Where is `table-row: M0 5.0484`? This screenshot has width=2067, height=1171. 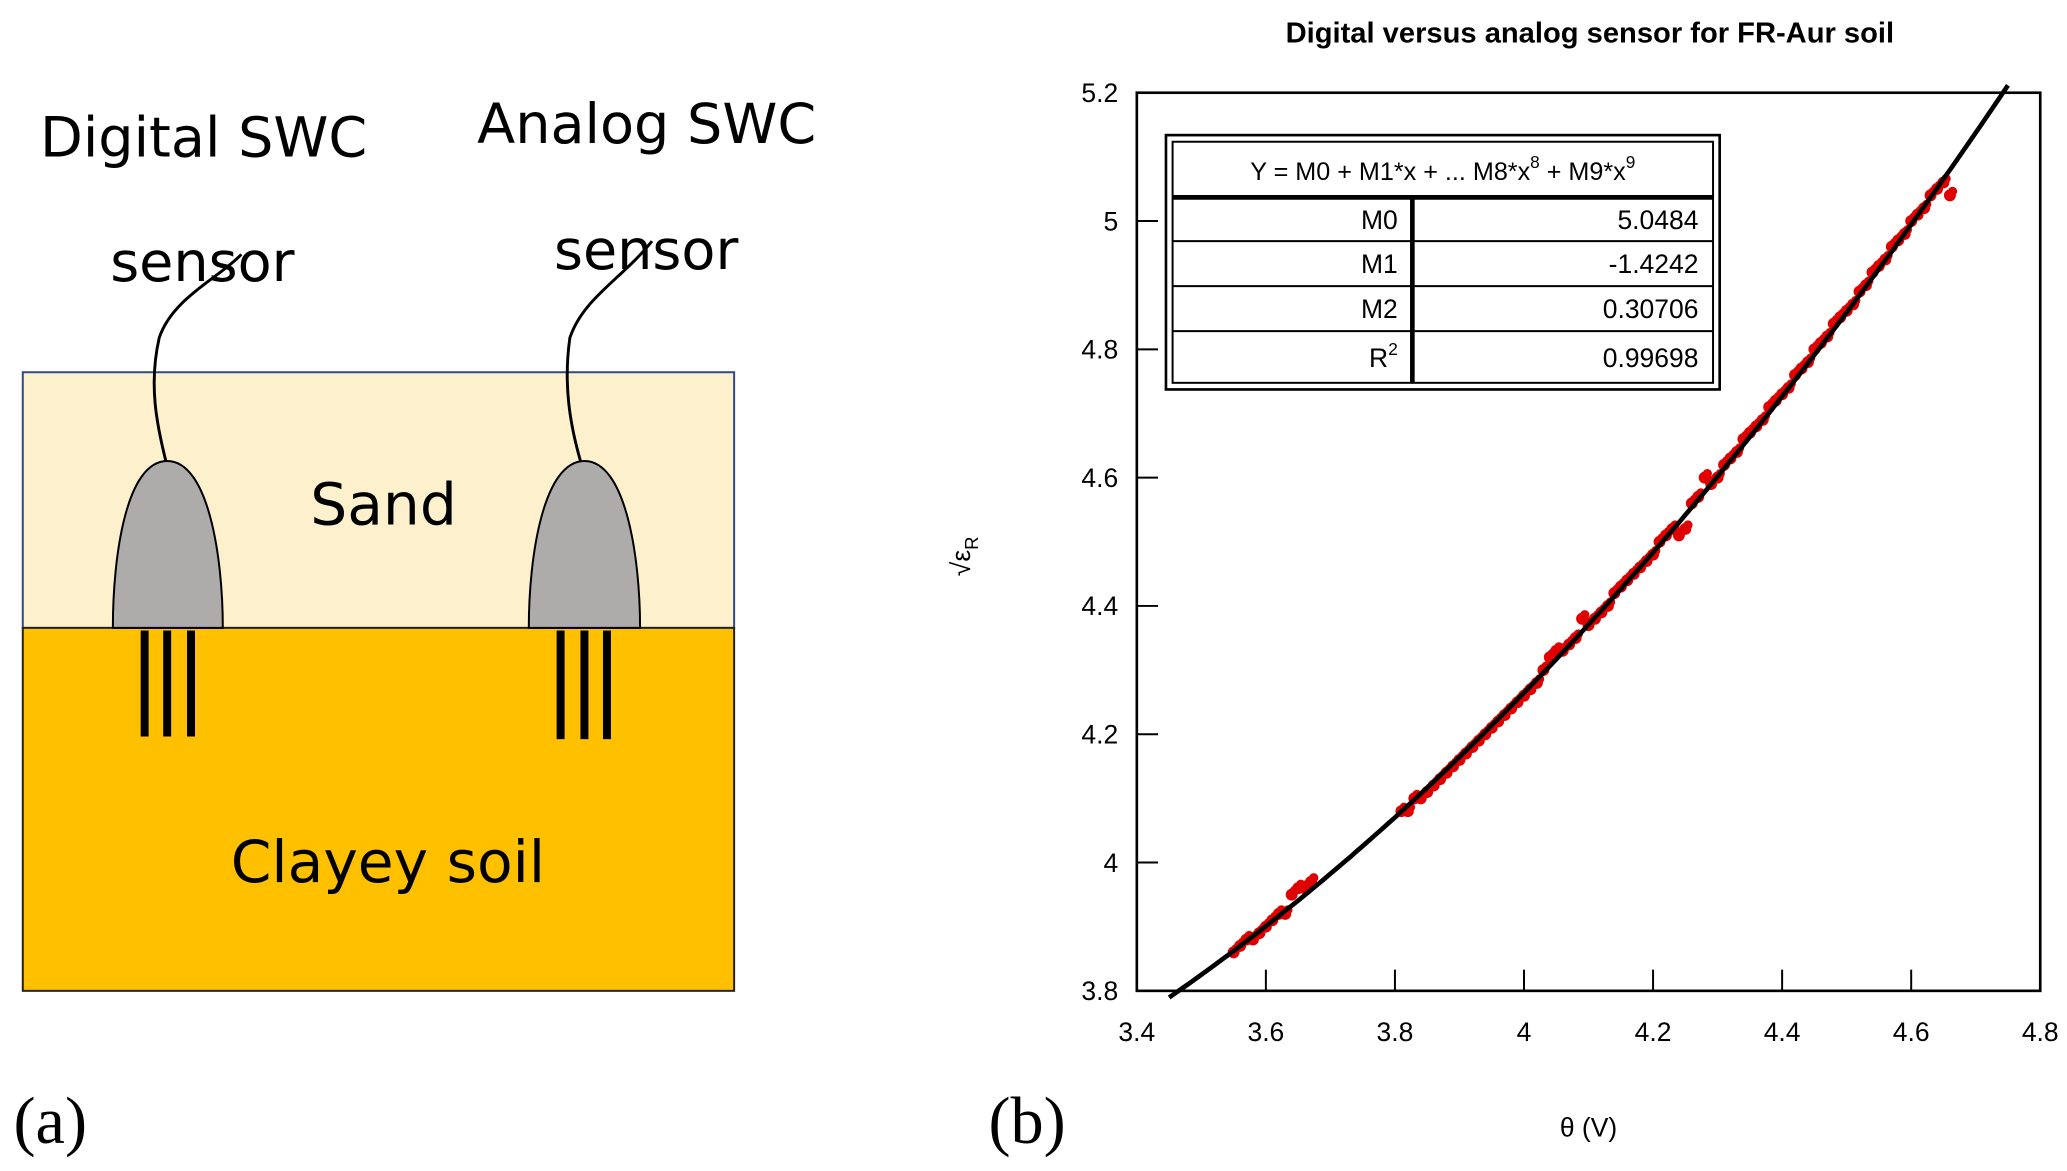 table-row: M0 5.0484 is located at coordinates (1529, 220).